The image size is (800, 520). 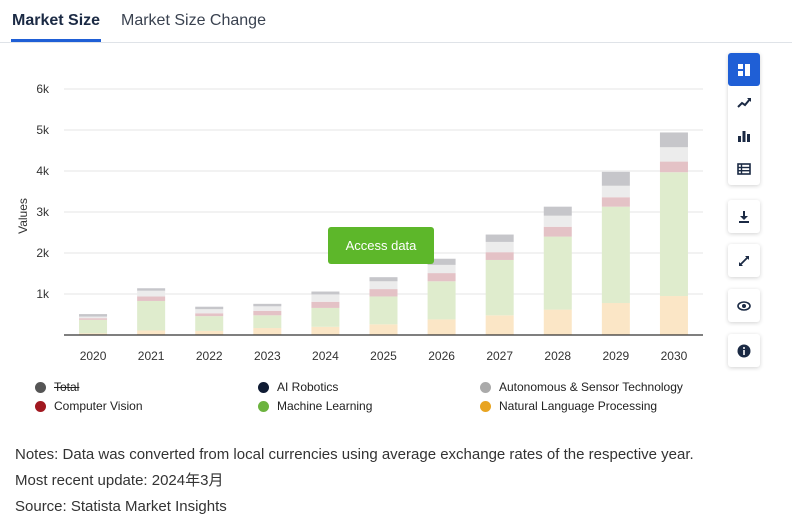 I want to click on x-tick-label: 2023, so click(x=267, y=356).